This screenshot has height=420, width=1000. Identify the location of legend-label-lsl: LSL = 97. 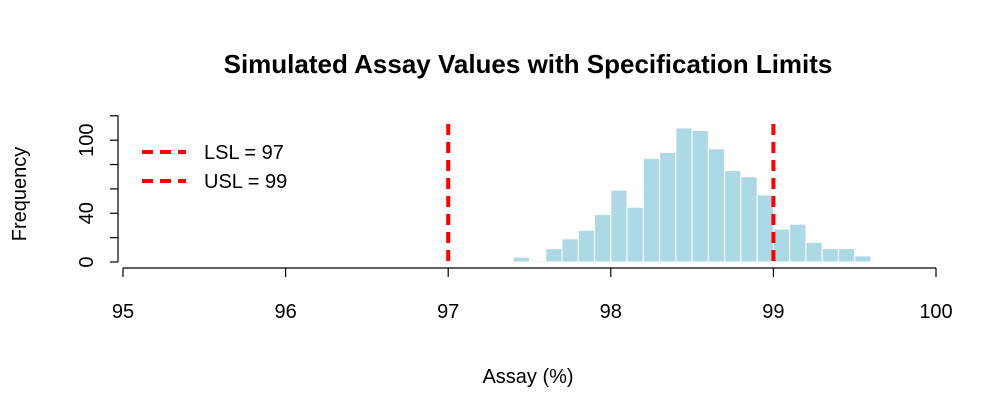
(244, 153).